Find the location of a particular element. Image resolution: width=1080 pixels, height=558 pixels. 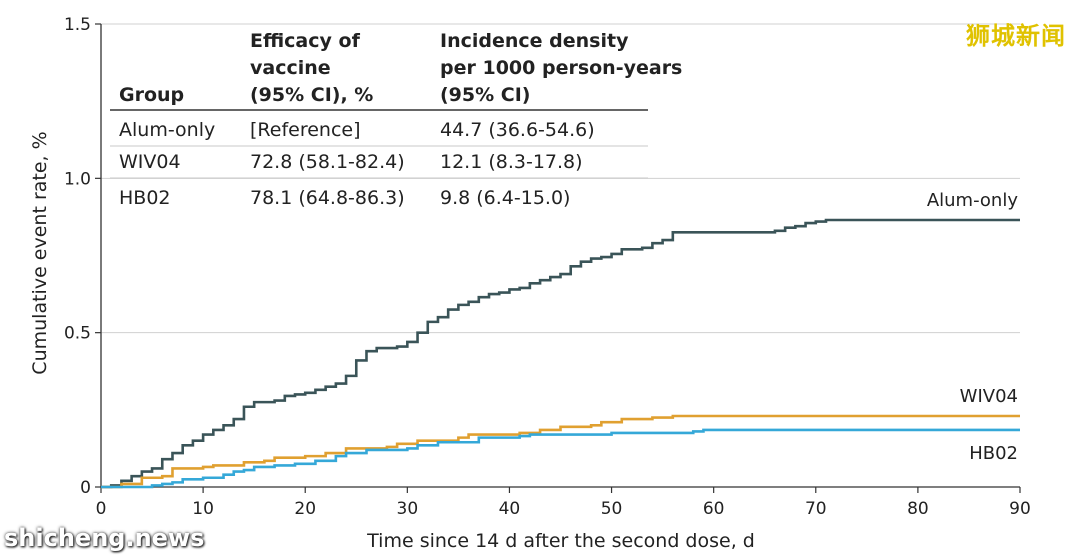

table-cell-1-2: 12.1 (8.3-17.8) is located at coordinates (511, 162).